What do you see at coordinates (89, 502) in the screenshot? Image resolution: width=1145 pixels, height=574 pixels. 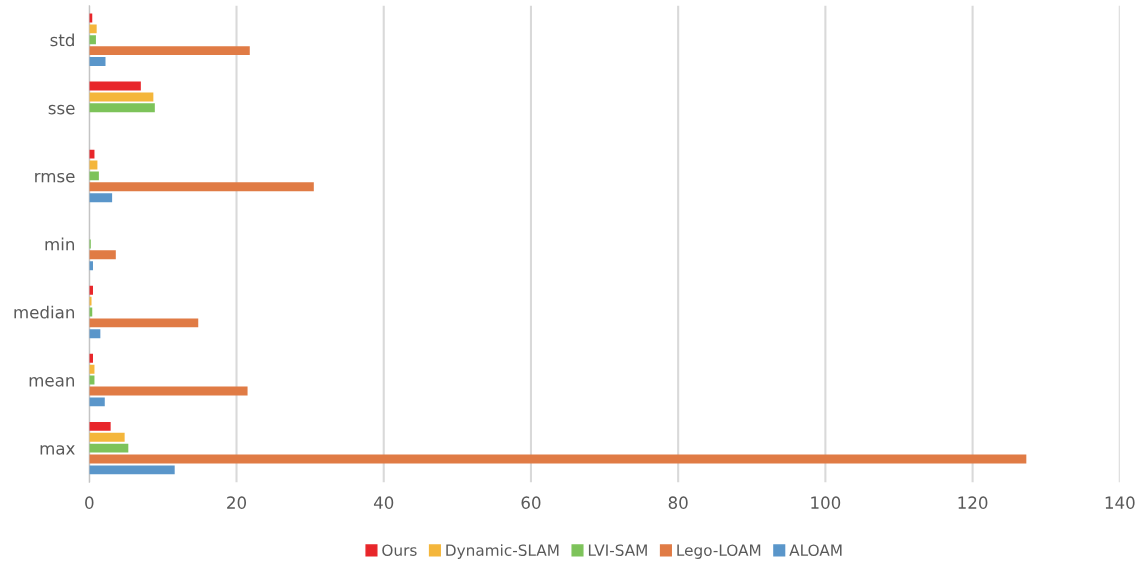 I see `x-tick-label: 0` at bounding box center [89, 502].